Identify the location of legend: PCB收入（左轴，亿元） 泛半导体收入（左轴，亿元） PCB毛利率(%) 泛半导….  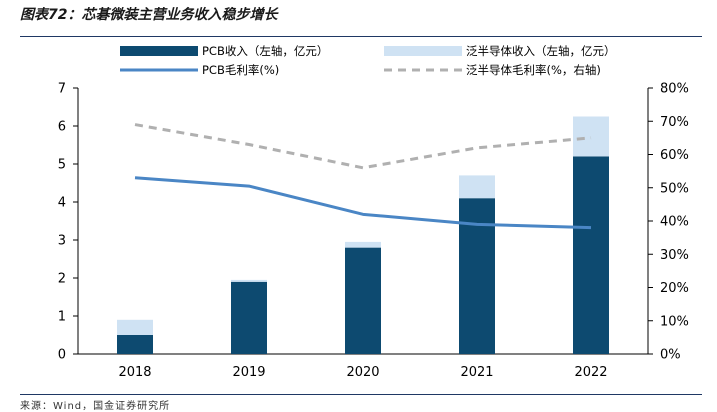
(368, 60).